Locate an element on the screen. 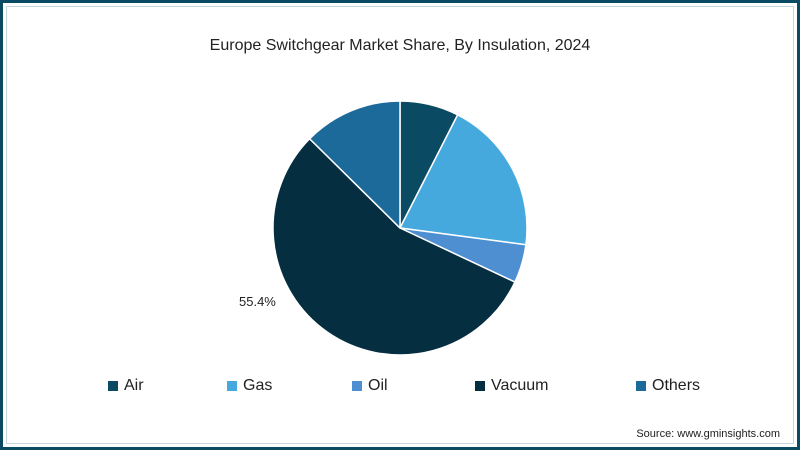  legend-label-others: Others is located at coordinates (676, 385).